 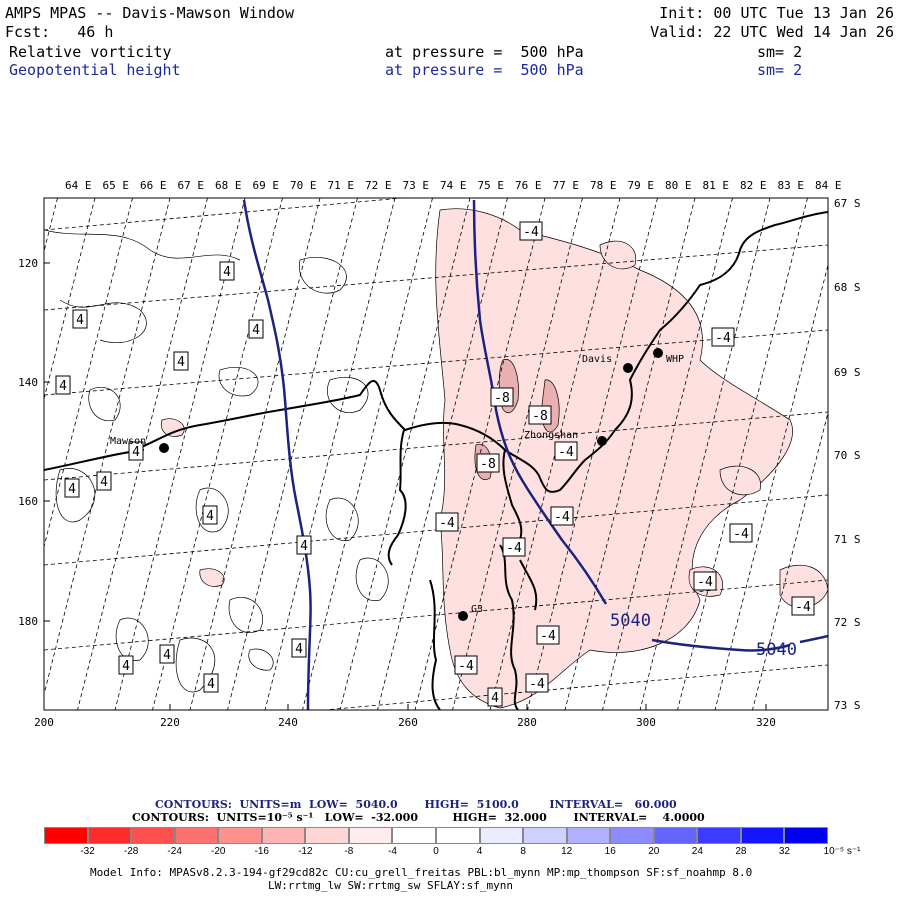 I want to click on lon-label: 72 E, so click(x=378, y=185).